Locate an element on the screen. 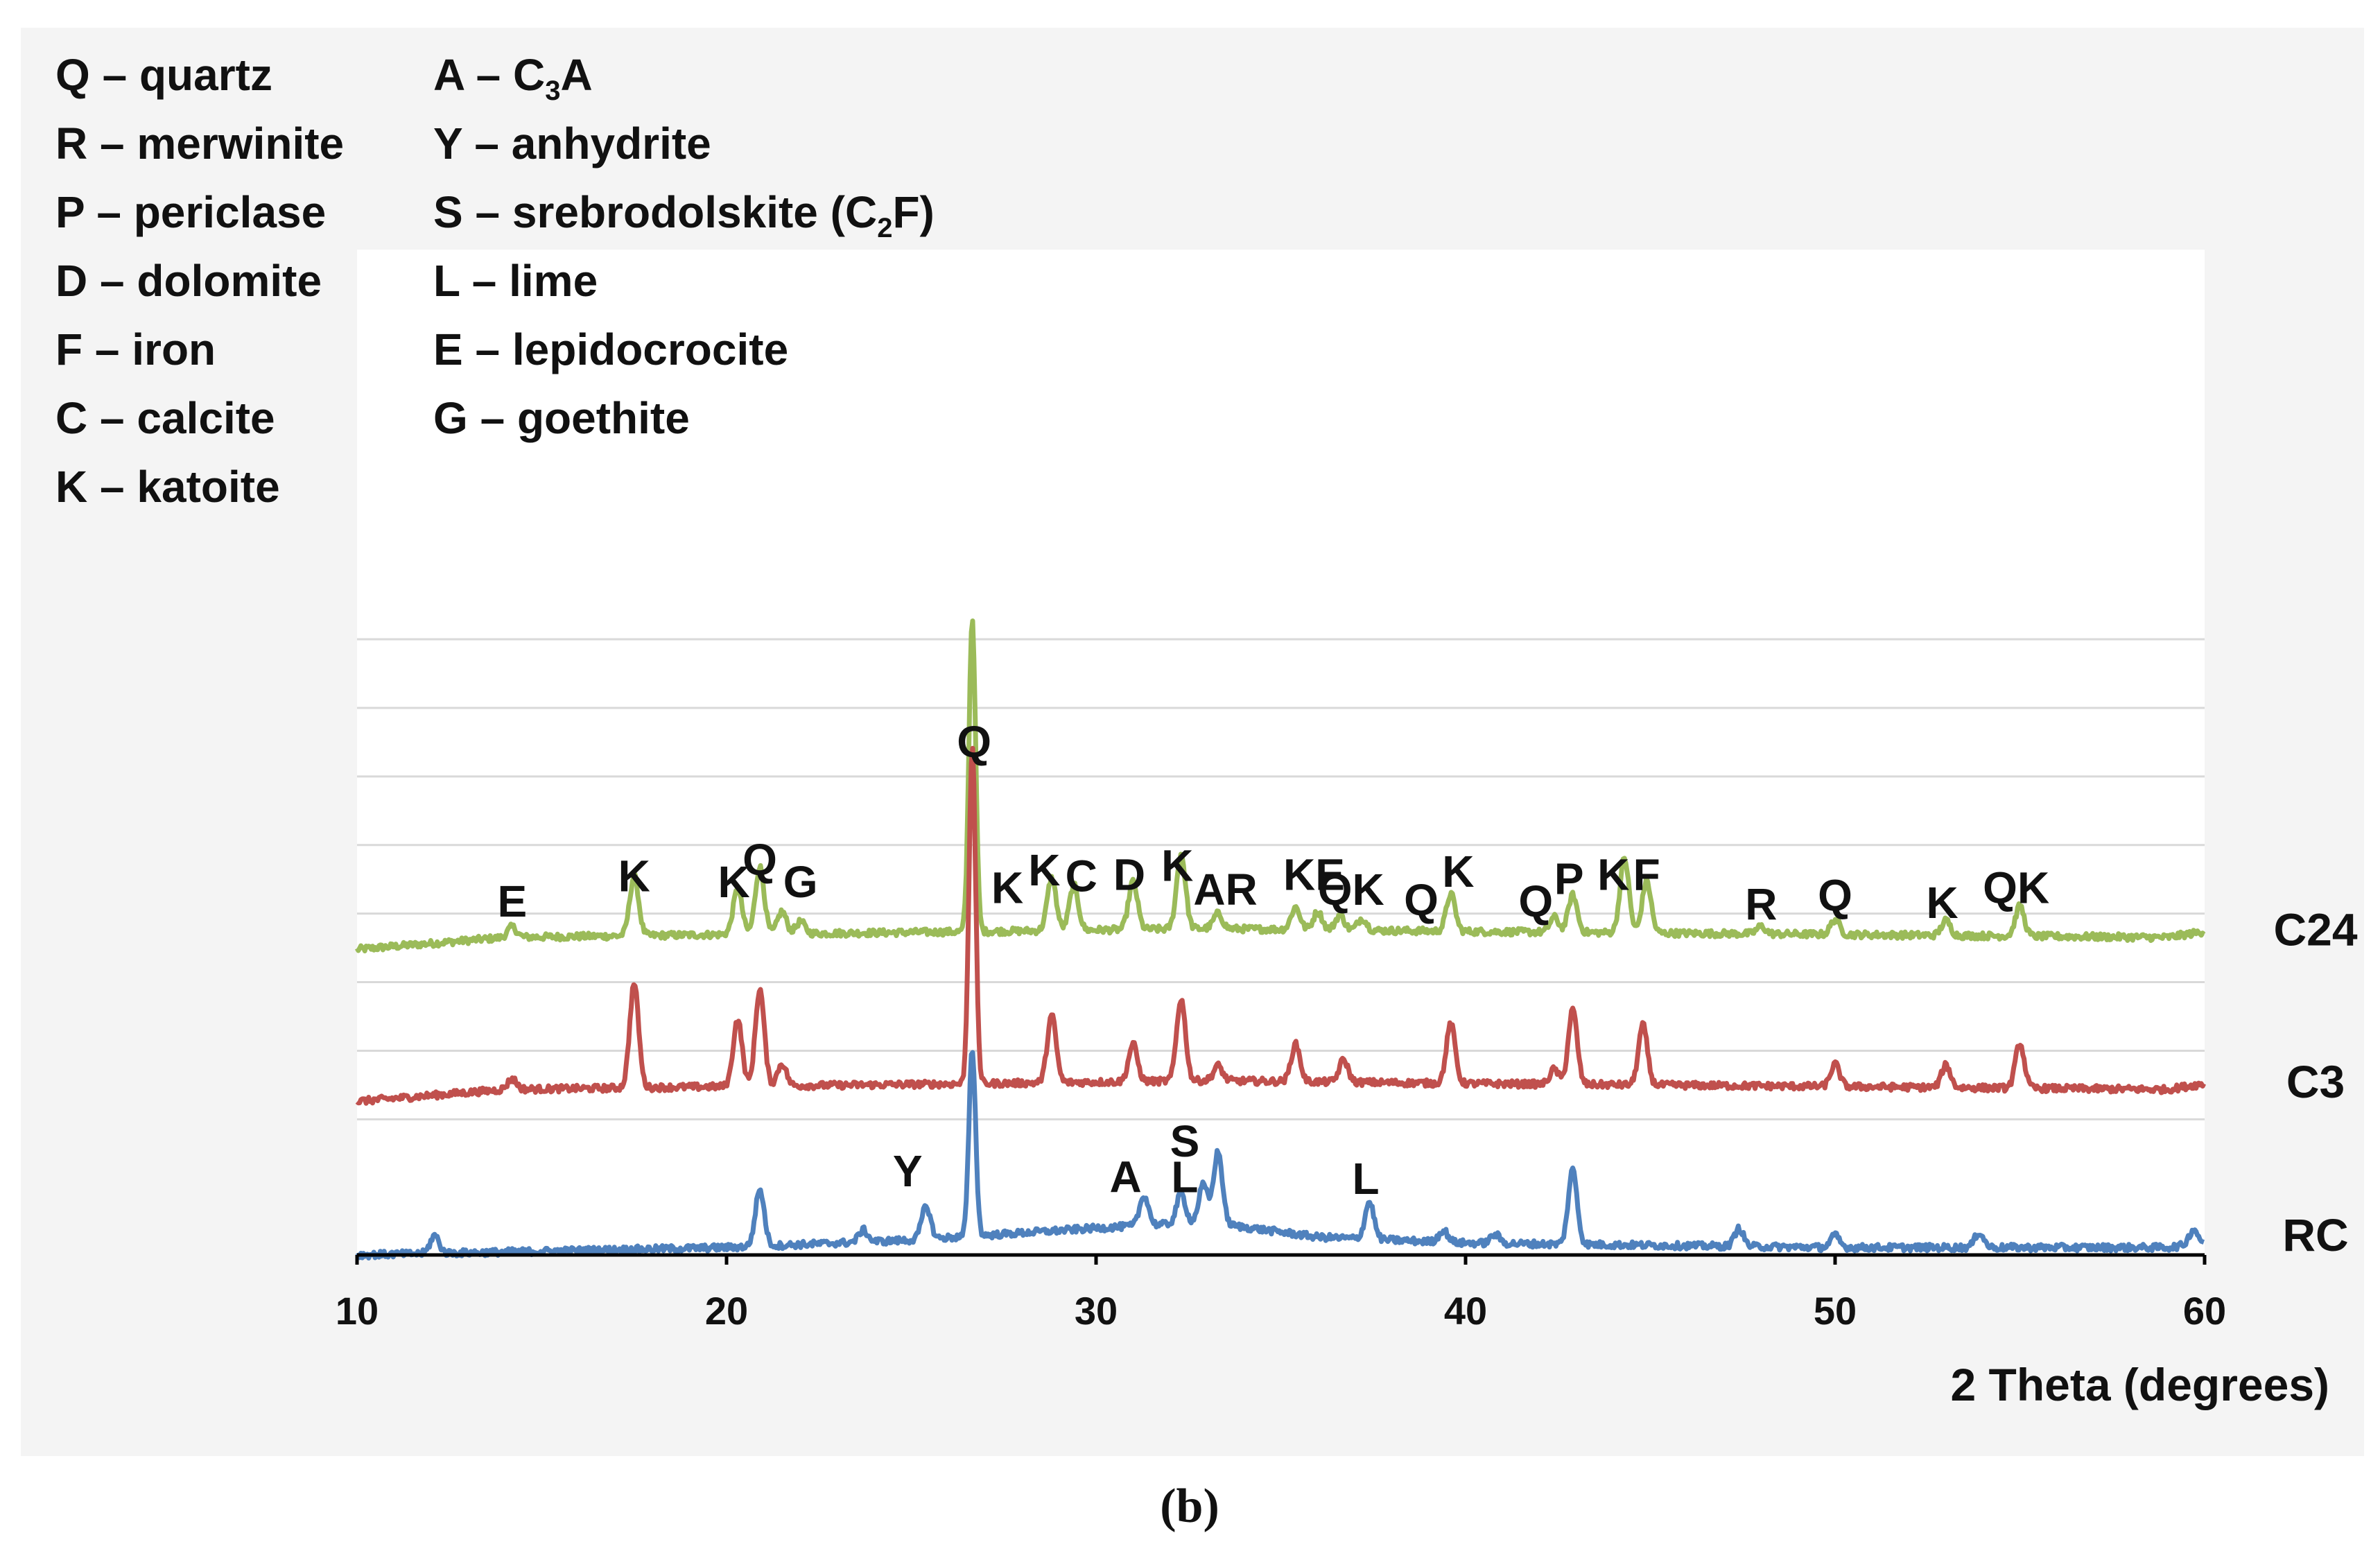 The width and height of the screenshot is (2380, 1542). peak-label: KE is located at coordinates (1314, 874).